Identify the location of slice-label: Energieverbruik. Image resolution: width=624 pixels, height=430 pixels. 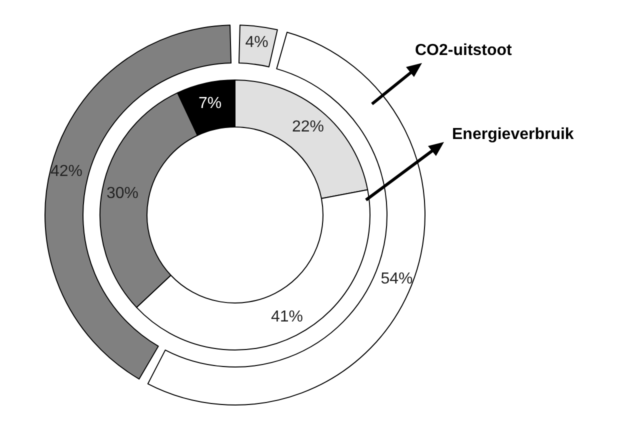
(513, 135).